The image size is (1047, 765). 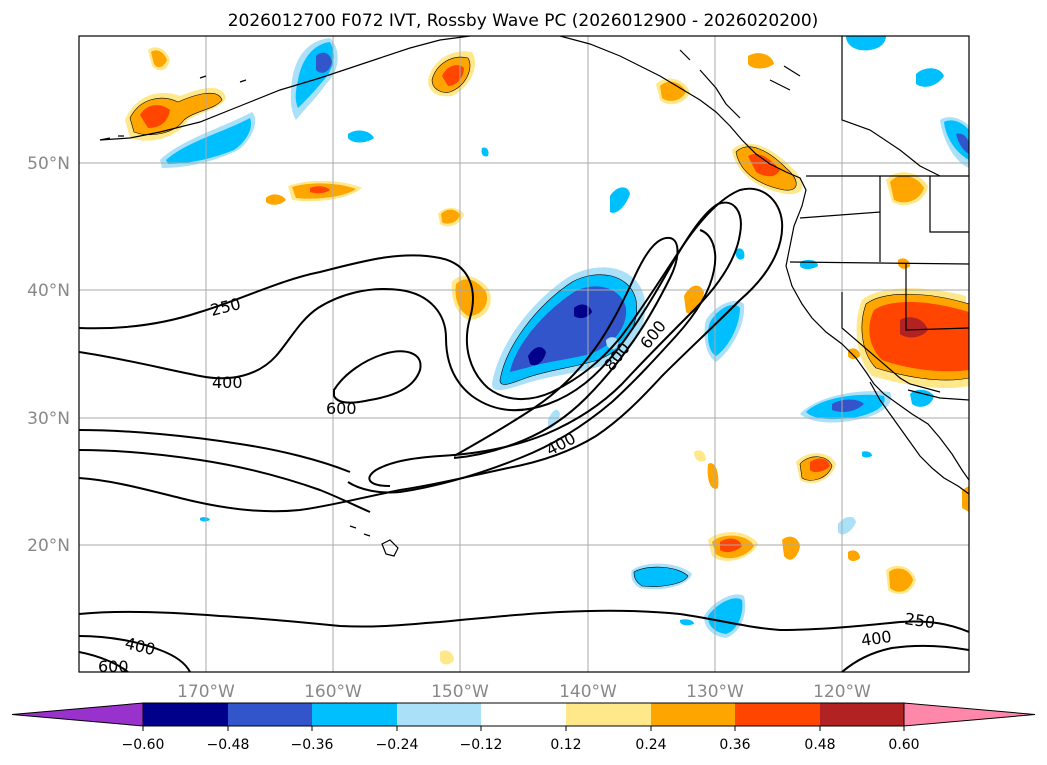 I want to click on anomaly-neg-small-4b, so click(x=724, y=330).